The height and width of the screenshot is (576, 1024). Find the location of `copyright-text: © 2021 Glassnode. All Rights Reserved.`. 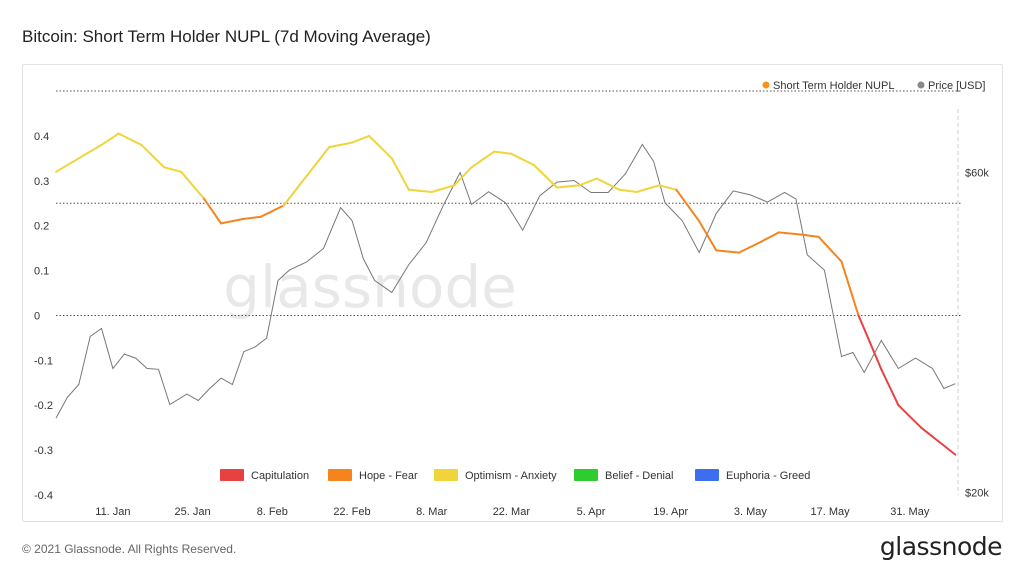

copyright-text: © 2021 Glassnode. All Rights Reserved. is located at coordinates (129, 549).